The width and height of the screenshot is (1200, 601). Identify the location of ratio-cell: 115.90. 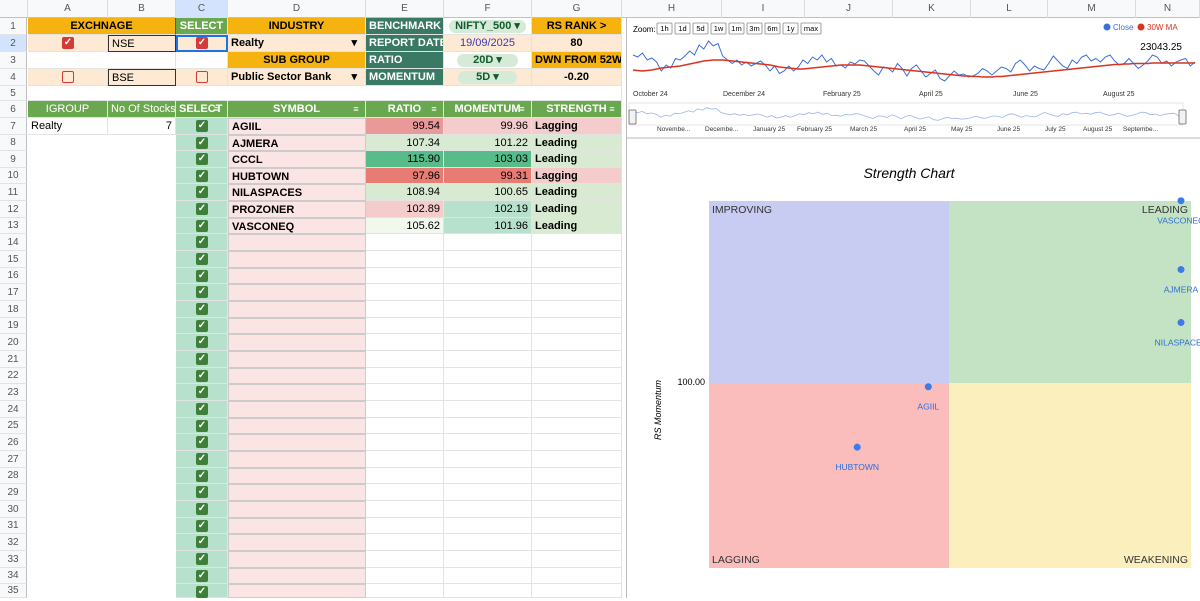
(405, 159).